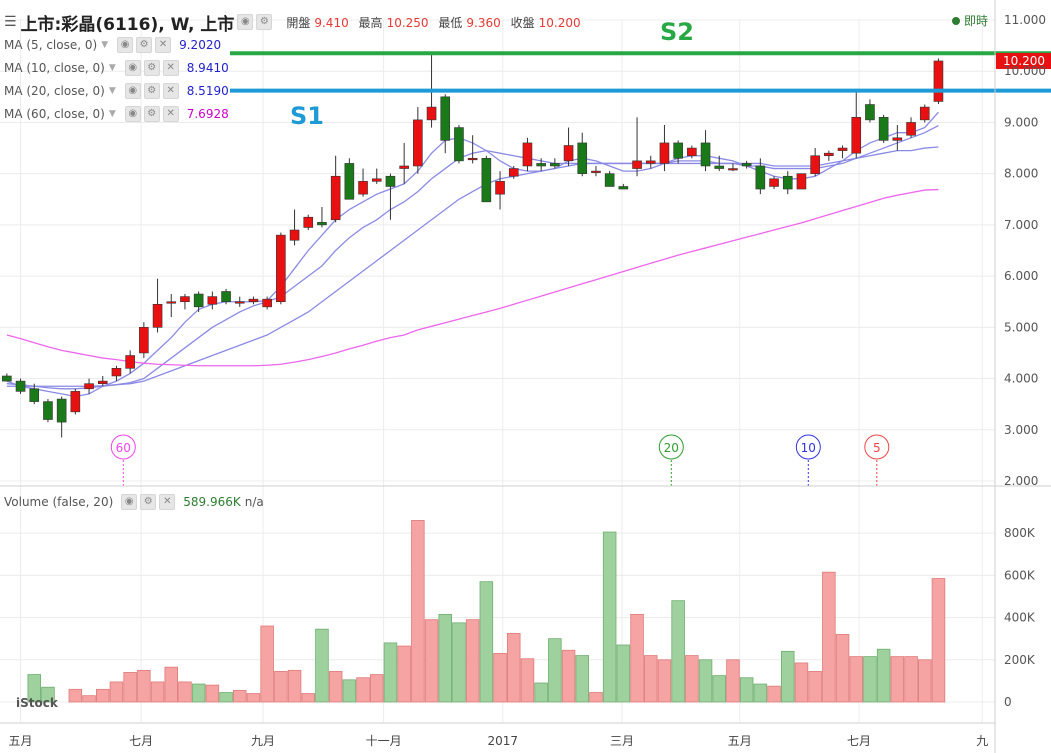 The height and width of the screenshot is (753, 1051). Describe the element at coordinates (10, 22) in the screenshot. I see `menu-icon: ☰` at that location.